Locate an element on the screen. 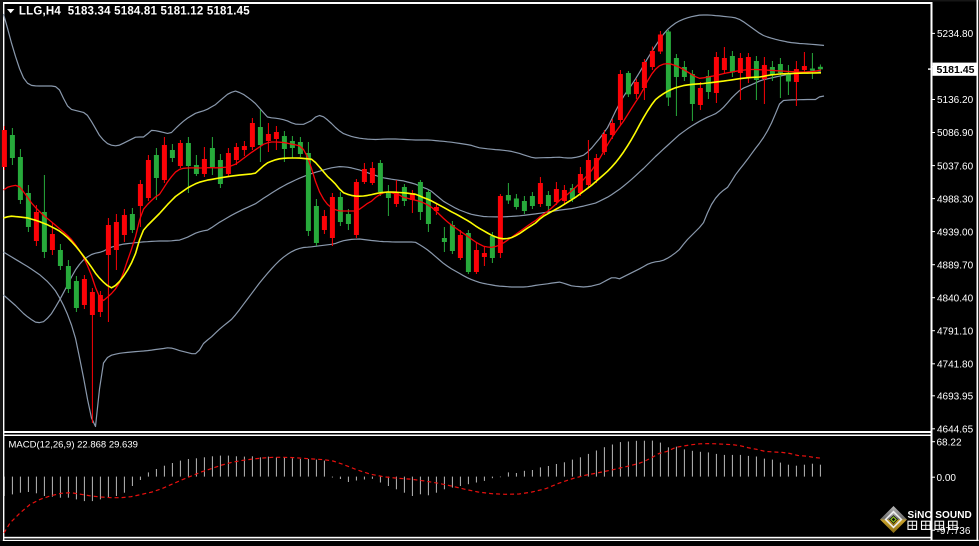  svg-text: 5037.60 is located at coordinates (955, 166).